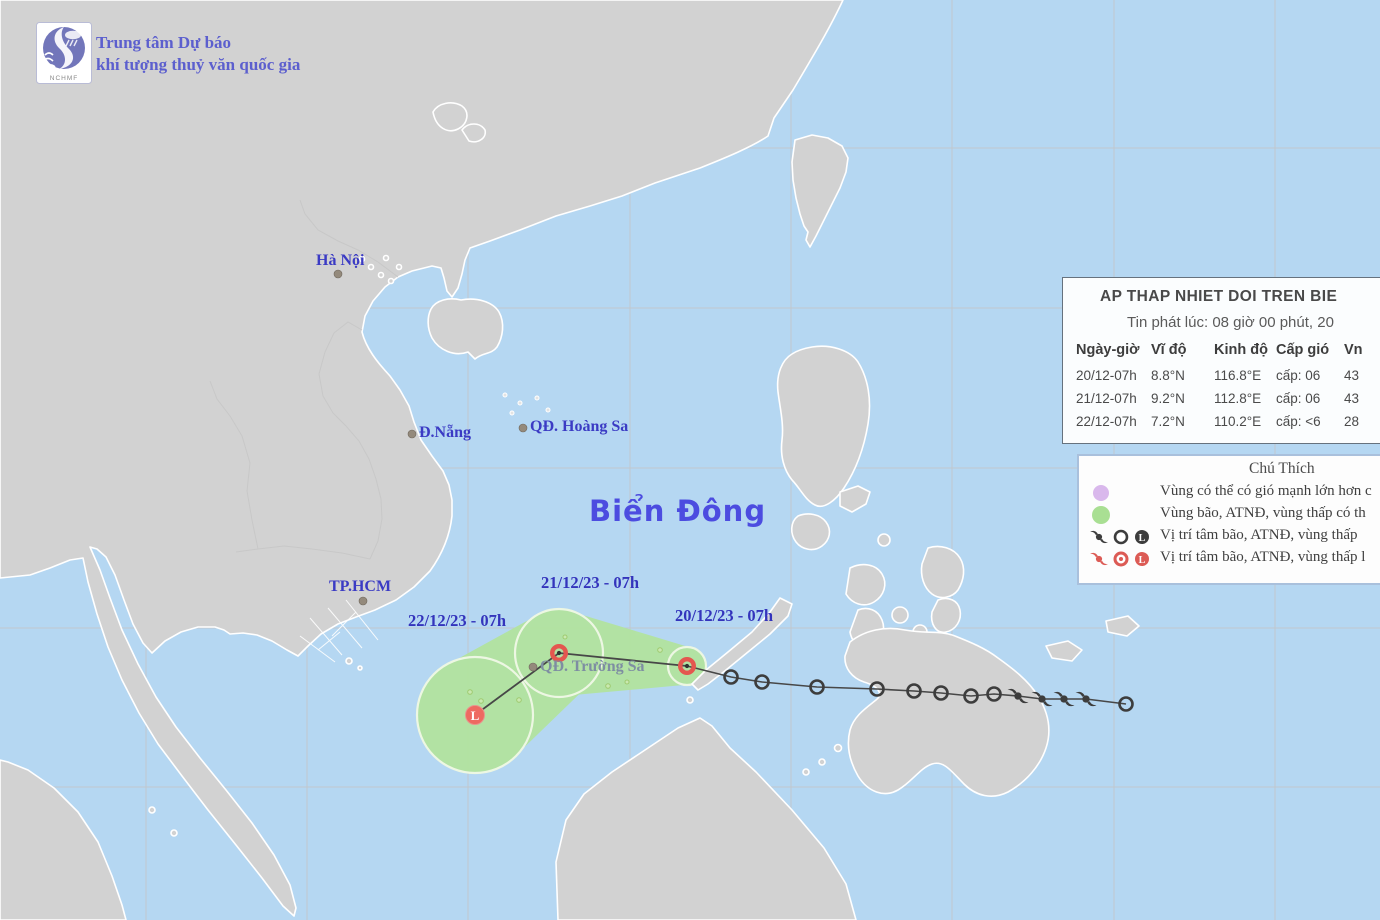 This screenshot has height=920, width=1380. What do you see at coordinates (64, 53) in the screenshot?
I see `nchmf-logo: NCHMF` at bounding box center [64, 53].